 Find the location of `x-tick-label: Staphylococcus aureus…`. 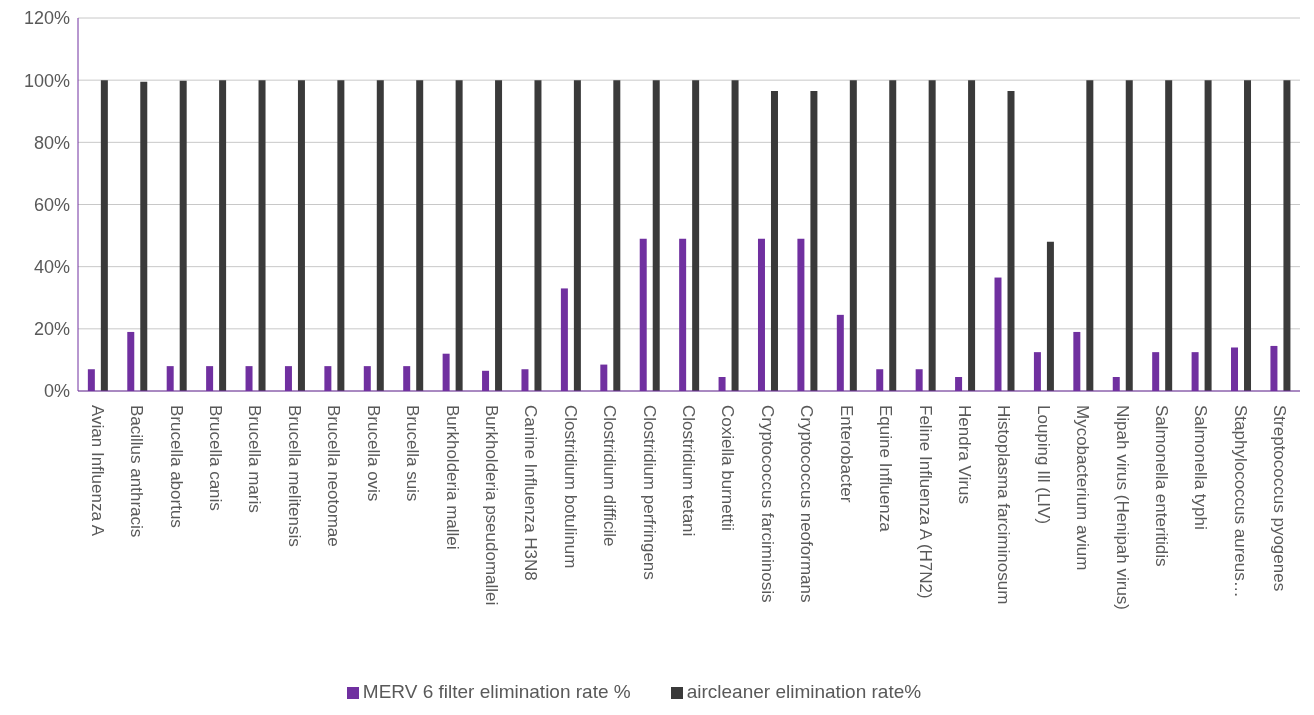

x-tick-label: Staphylococcus aureus… is located at coordinates (1240, 501).